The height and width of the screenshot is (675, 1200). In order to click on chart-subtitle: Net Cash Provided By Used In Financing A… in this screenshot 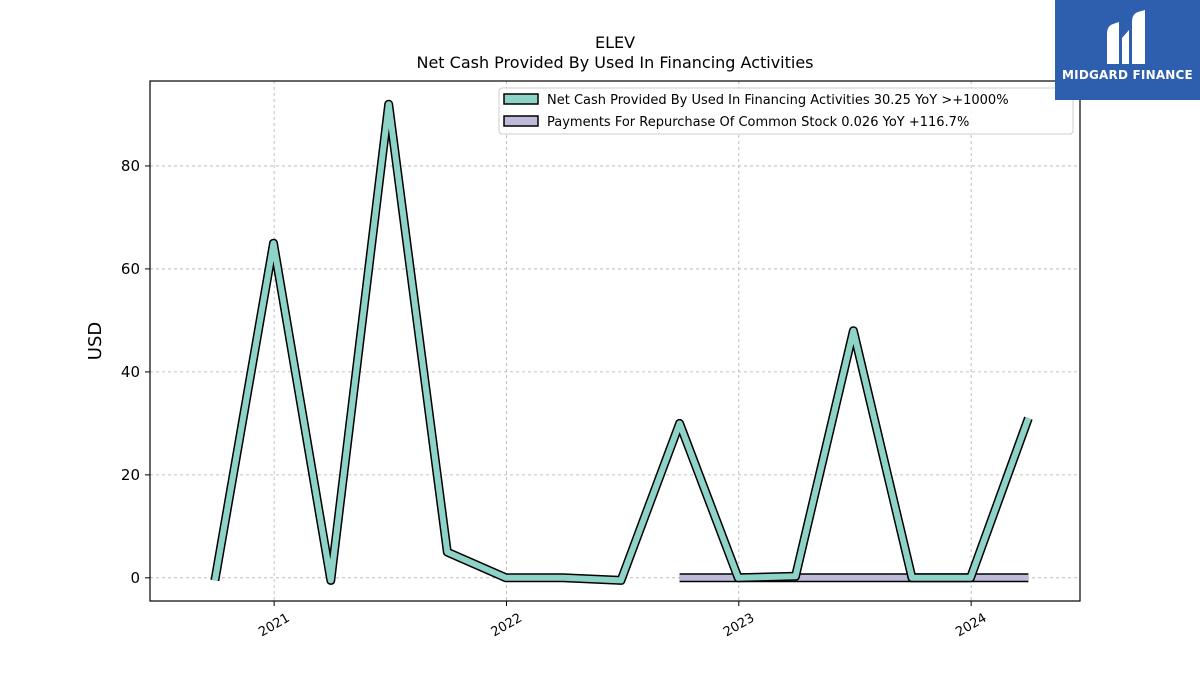, I will do `click(614, 62)`.